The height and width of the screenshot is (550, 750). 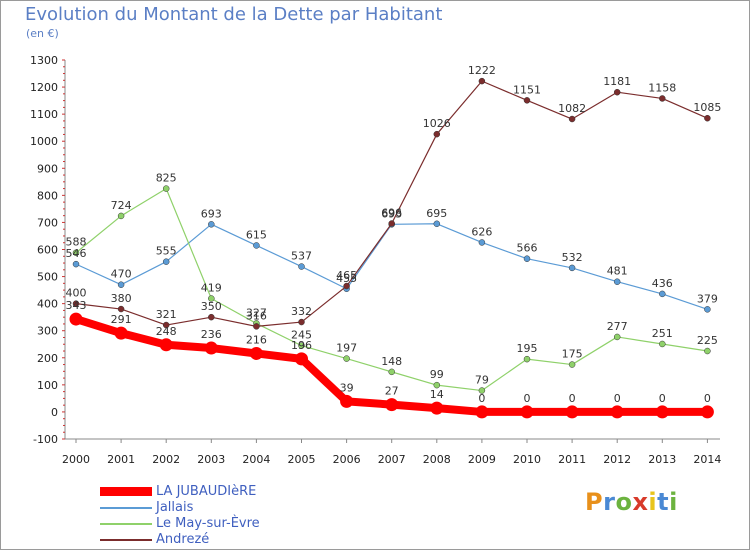 What do you see at coordinates (707, 340) in the screenshot?
I see `series-2-data-label: 225` at bounding box center [707, 340].